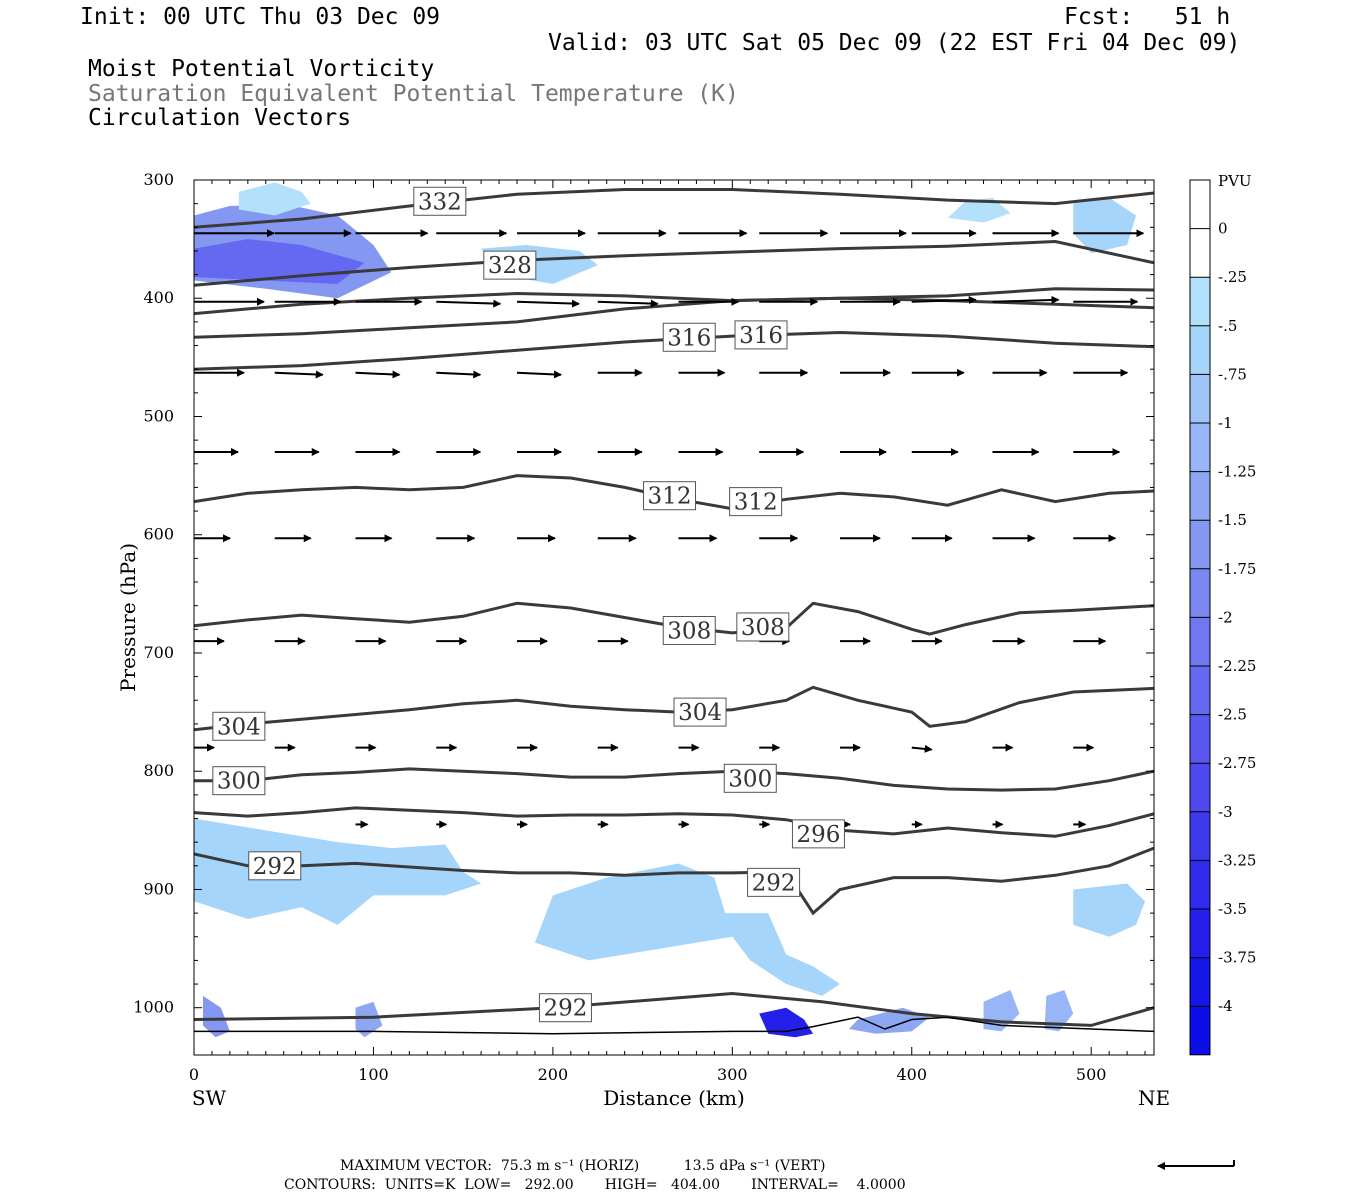 The width and height of the screenshot is (1350, 1200). I want to click on colorbar-label: -1.25, so click(1237, 472).